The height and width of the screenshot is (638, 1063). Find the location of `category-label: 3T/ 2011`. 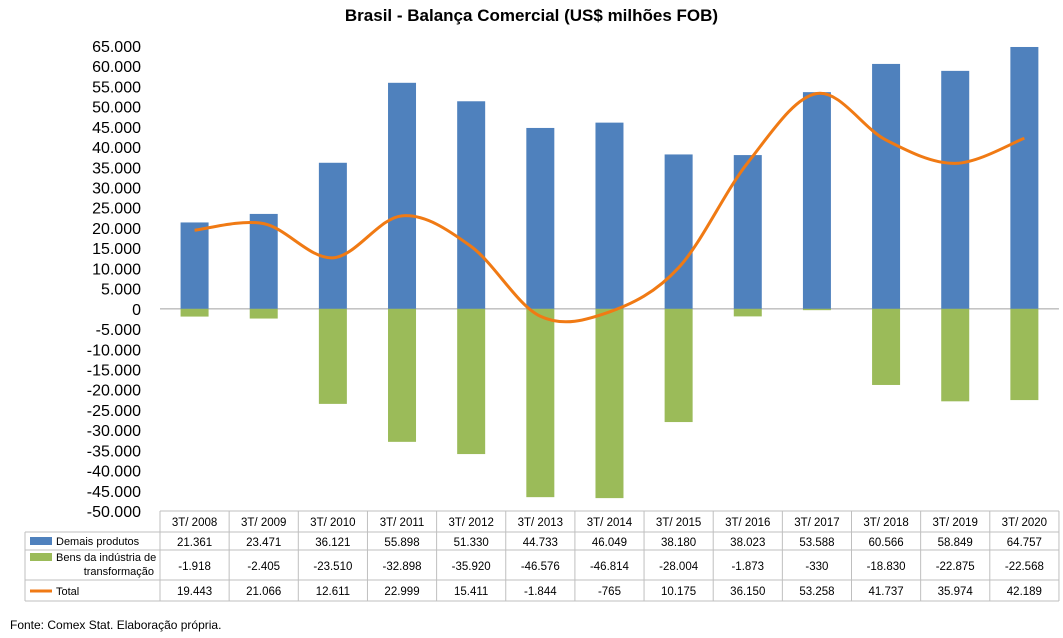

category-label: 3T/ 2011 is located at coordinates (402, 523).